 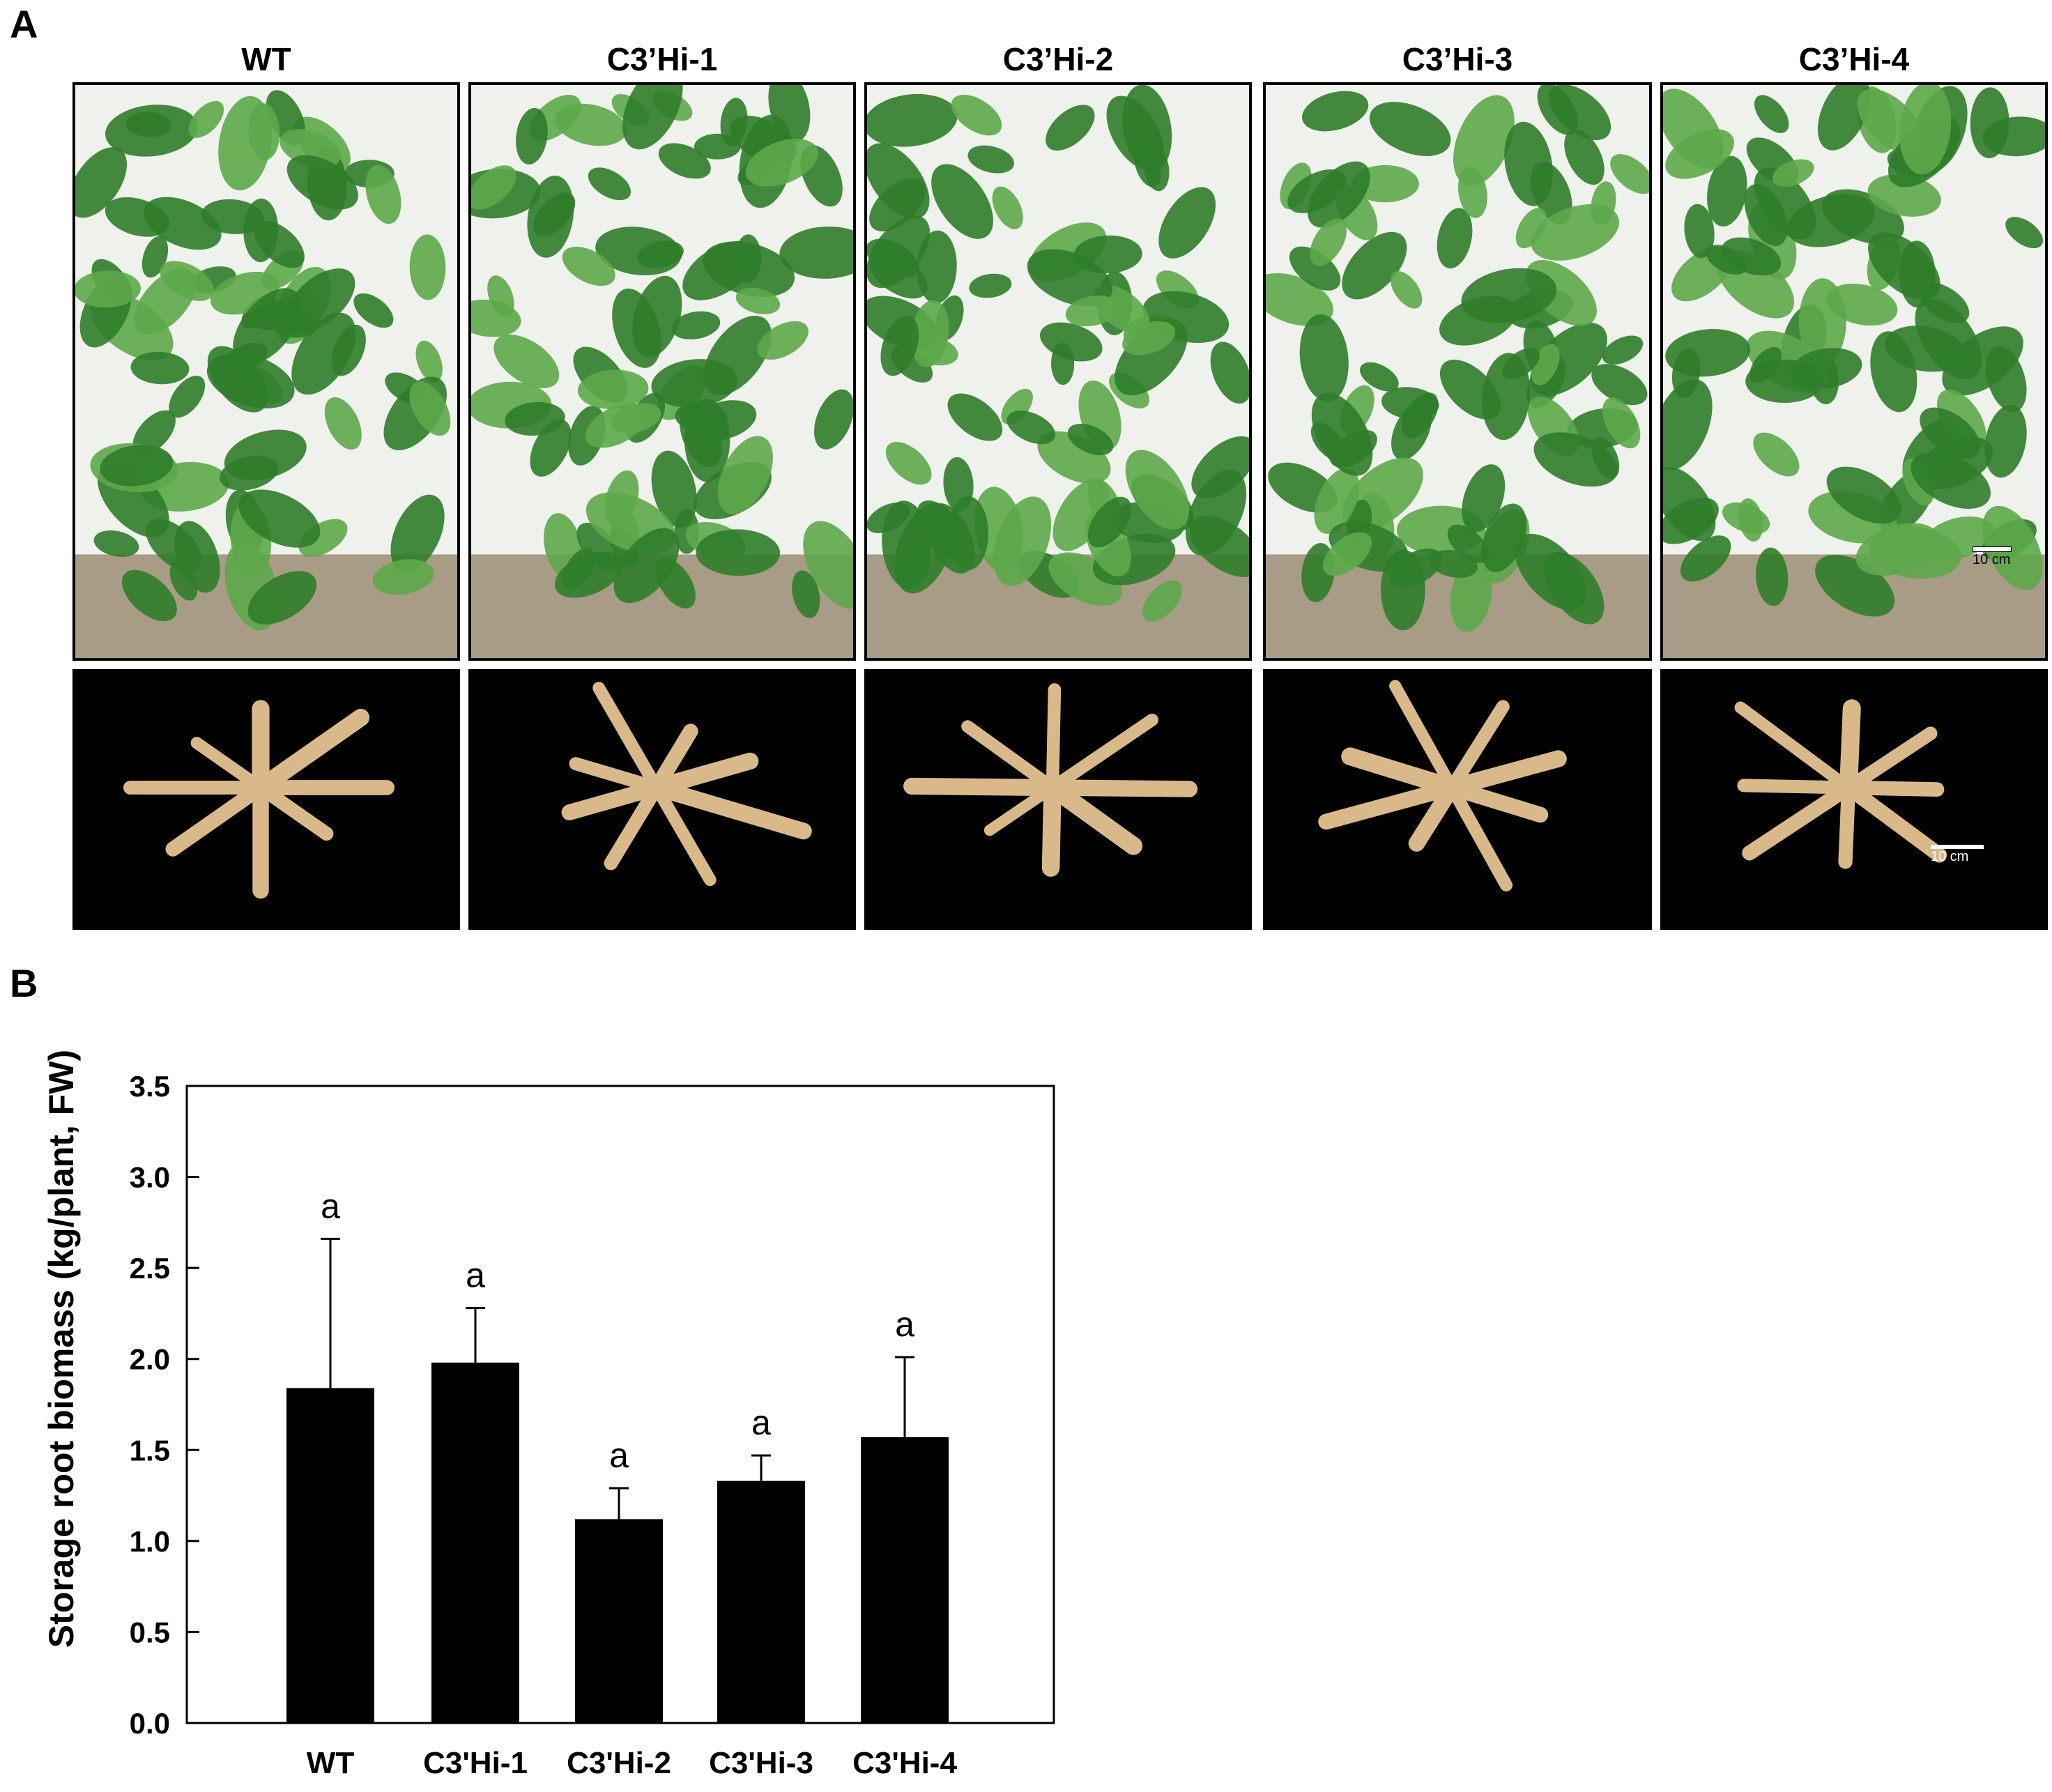 I want to click on x-tick-label: C3'Hi-4, so click(x=904, y=1763).